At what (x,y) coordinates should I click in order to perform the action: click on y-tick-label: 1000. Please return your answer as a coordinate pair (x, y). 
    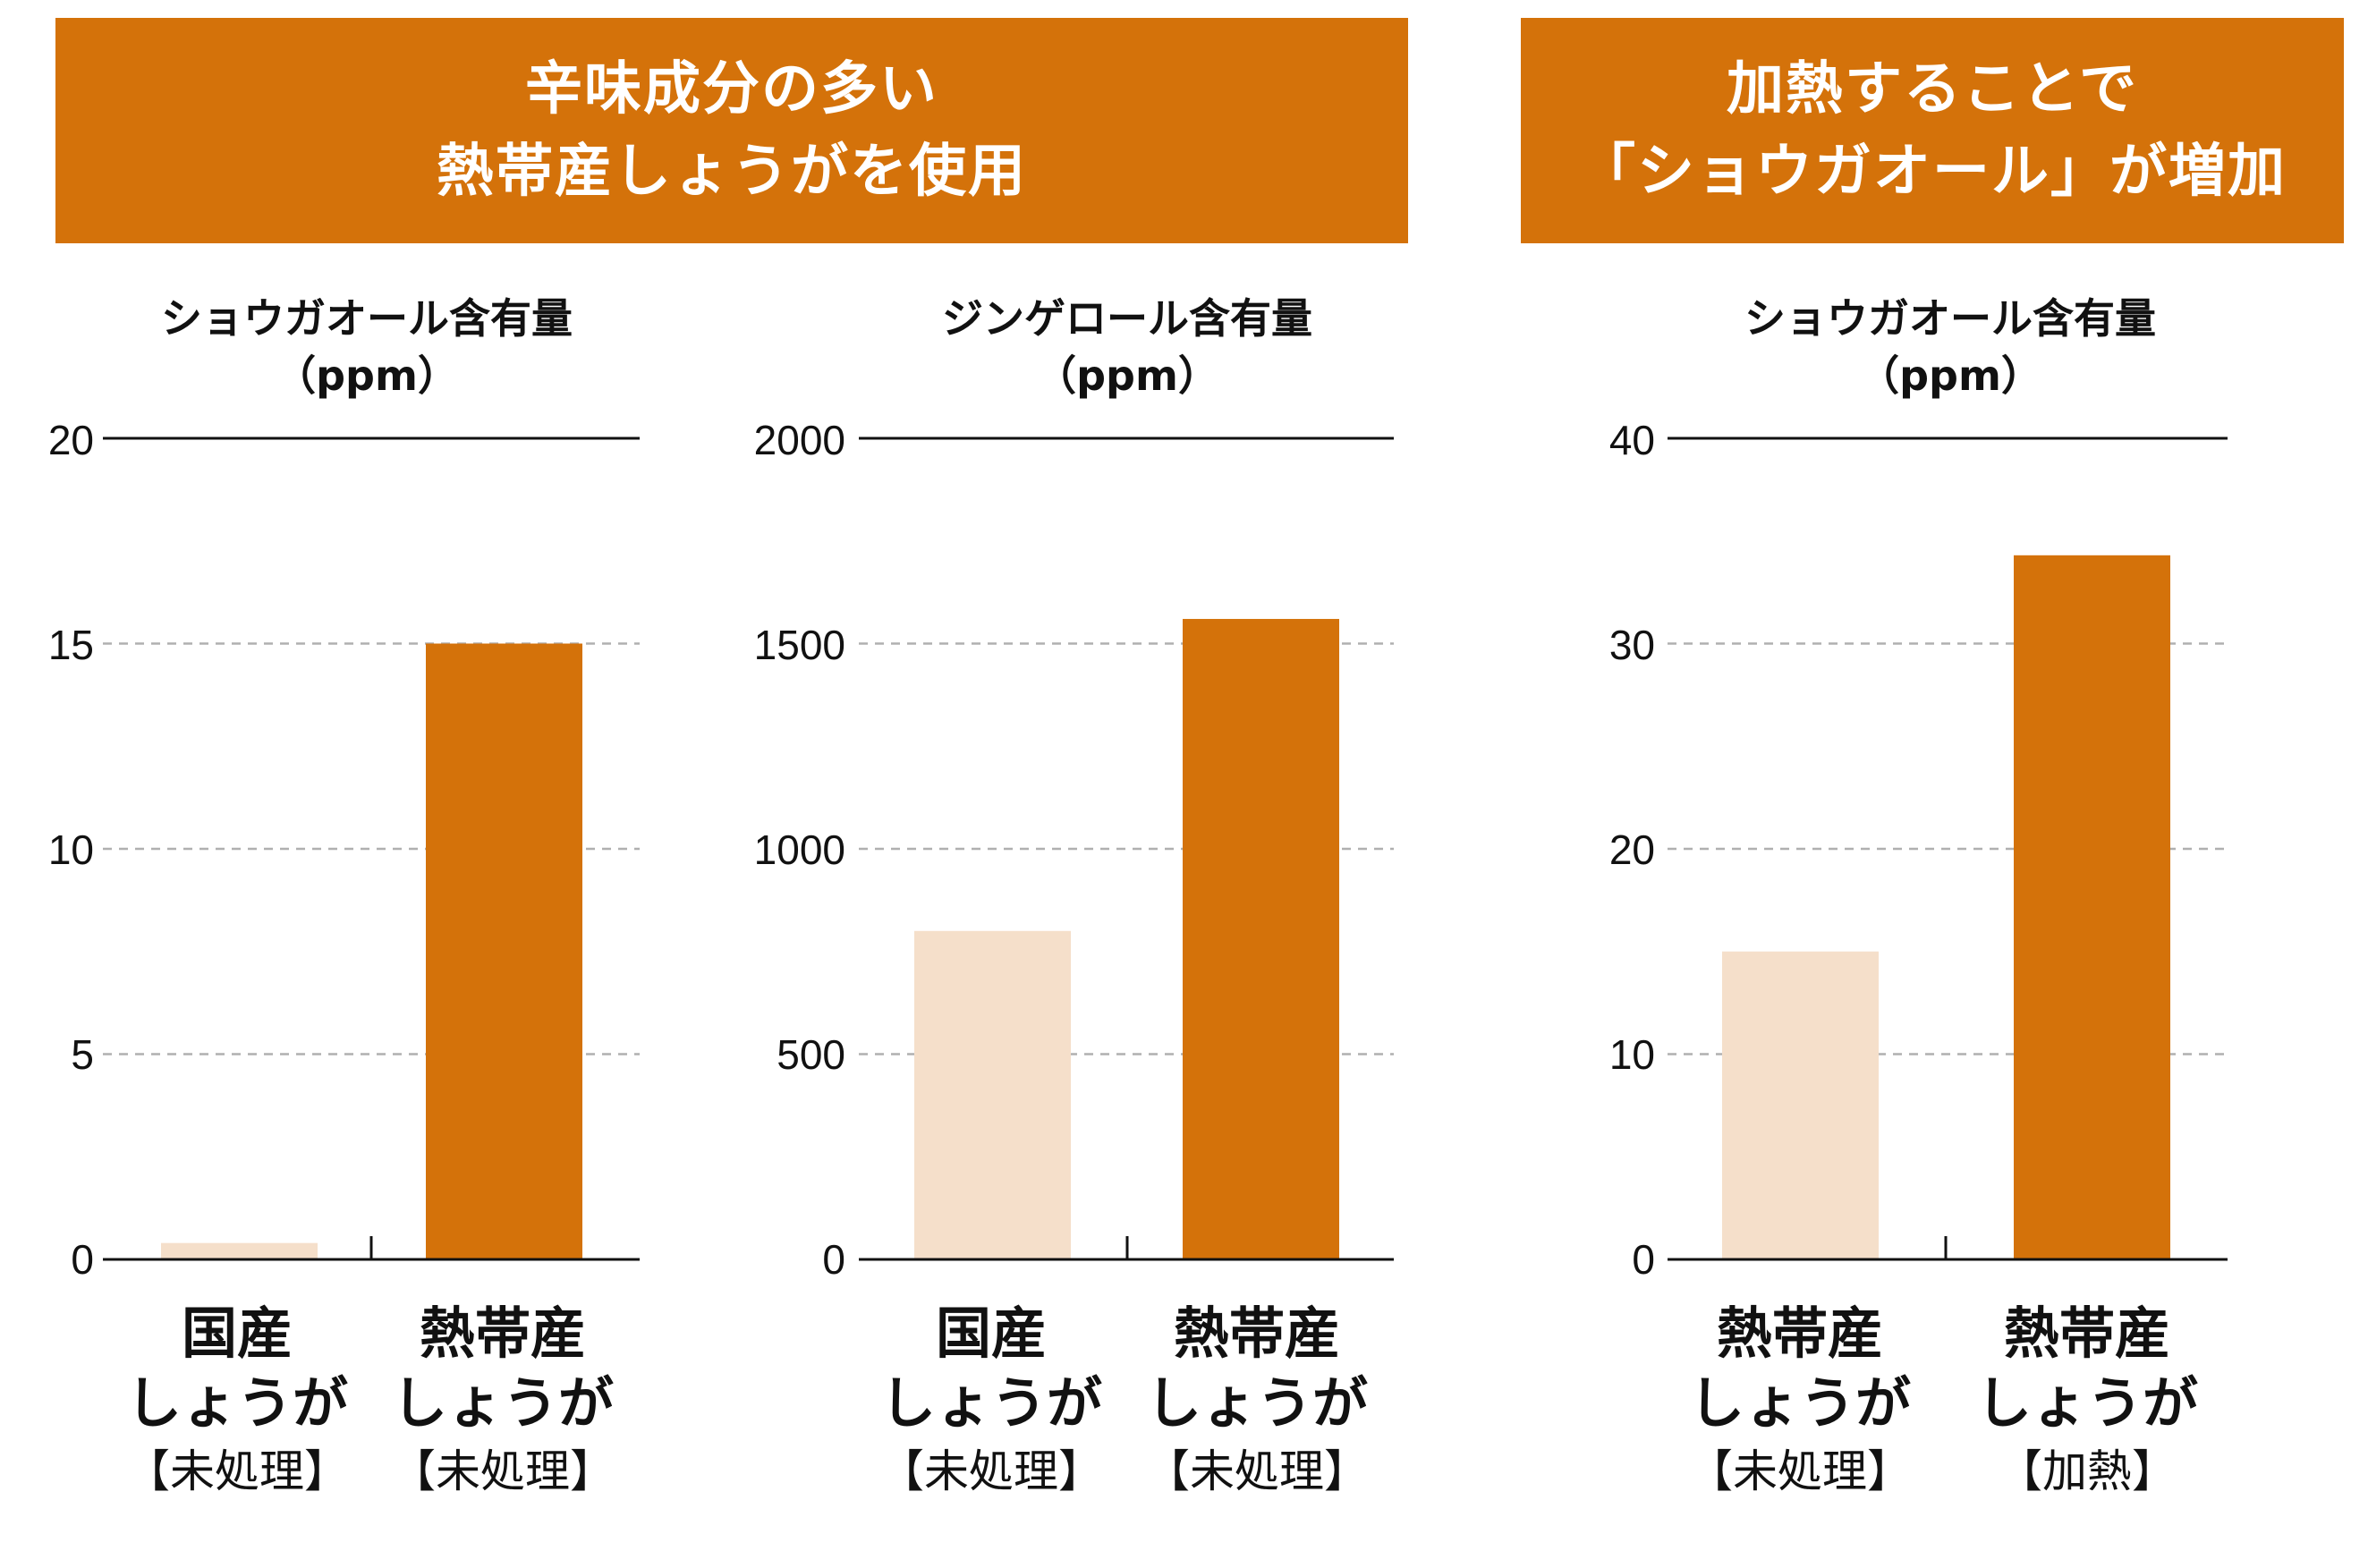
    Looking at the image, I should click on (799, 850).